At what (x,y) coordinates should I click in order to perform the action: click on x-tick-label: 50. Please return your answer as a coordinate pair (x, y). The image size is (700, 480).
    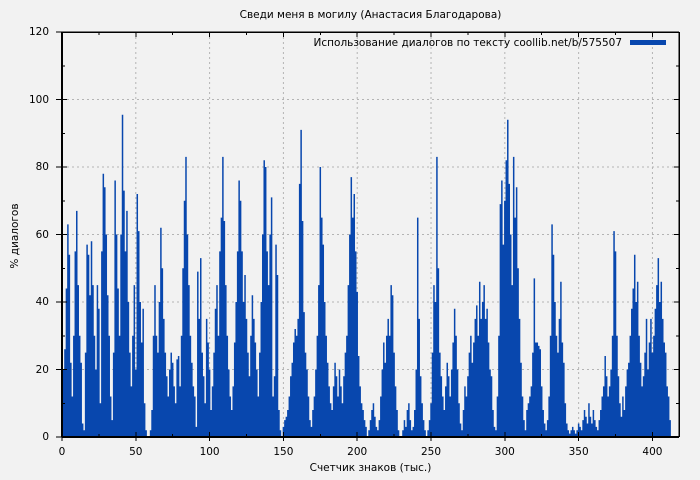
    Looking at the image, I should click on (136, 452).